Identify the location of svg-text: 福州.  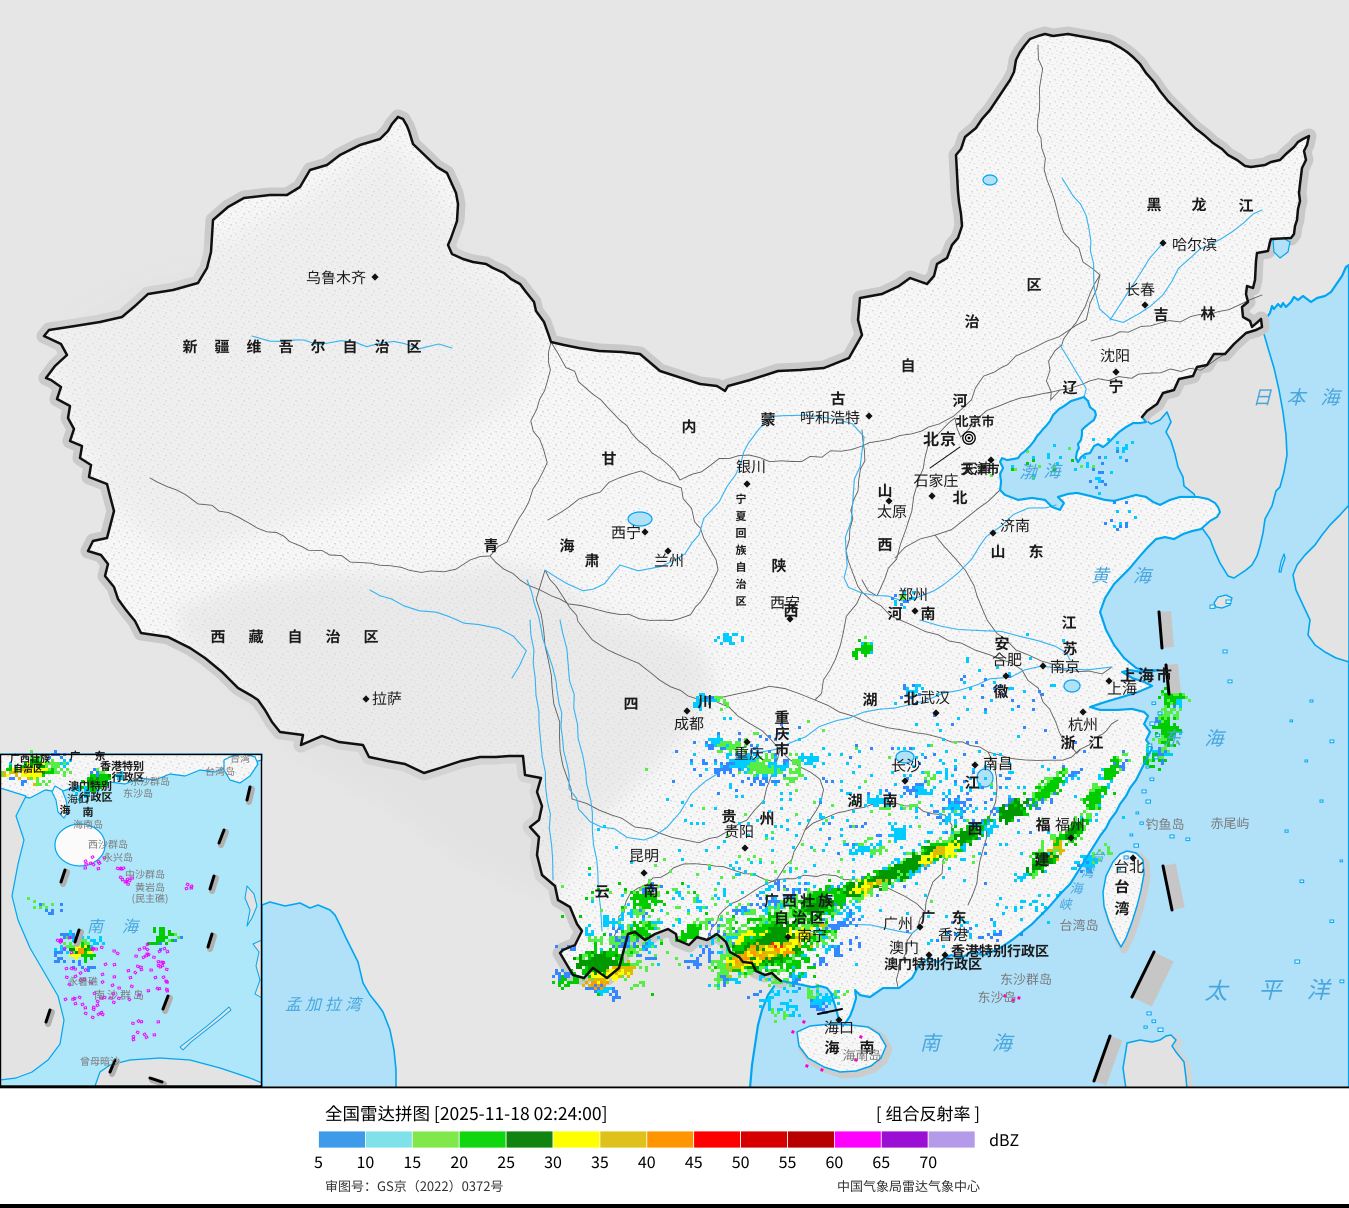
(1070, 824).